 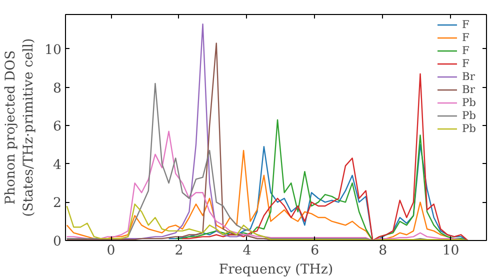 What do you see at coordinates (57, 204) in the screenshot?
I see `y-tick-label: 2` at bounding box center [57, 204].